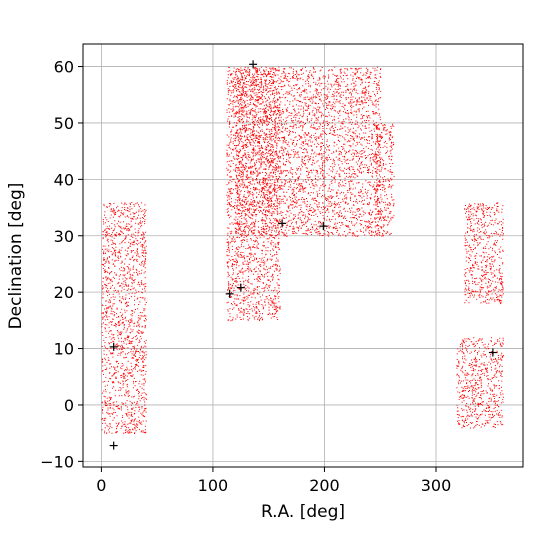  Describe the element at coordinates (64, 236) in the screenshot. I see `y-tick-label: 30` at that location.